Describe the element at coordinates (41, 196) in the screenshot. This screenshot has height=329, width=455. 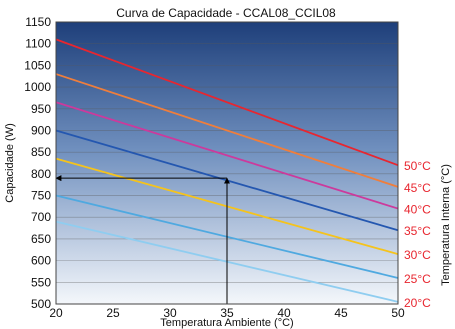
I see `y-tick-label: 750` at that location.